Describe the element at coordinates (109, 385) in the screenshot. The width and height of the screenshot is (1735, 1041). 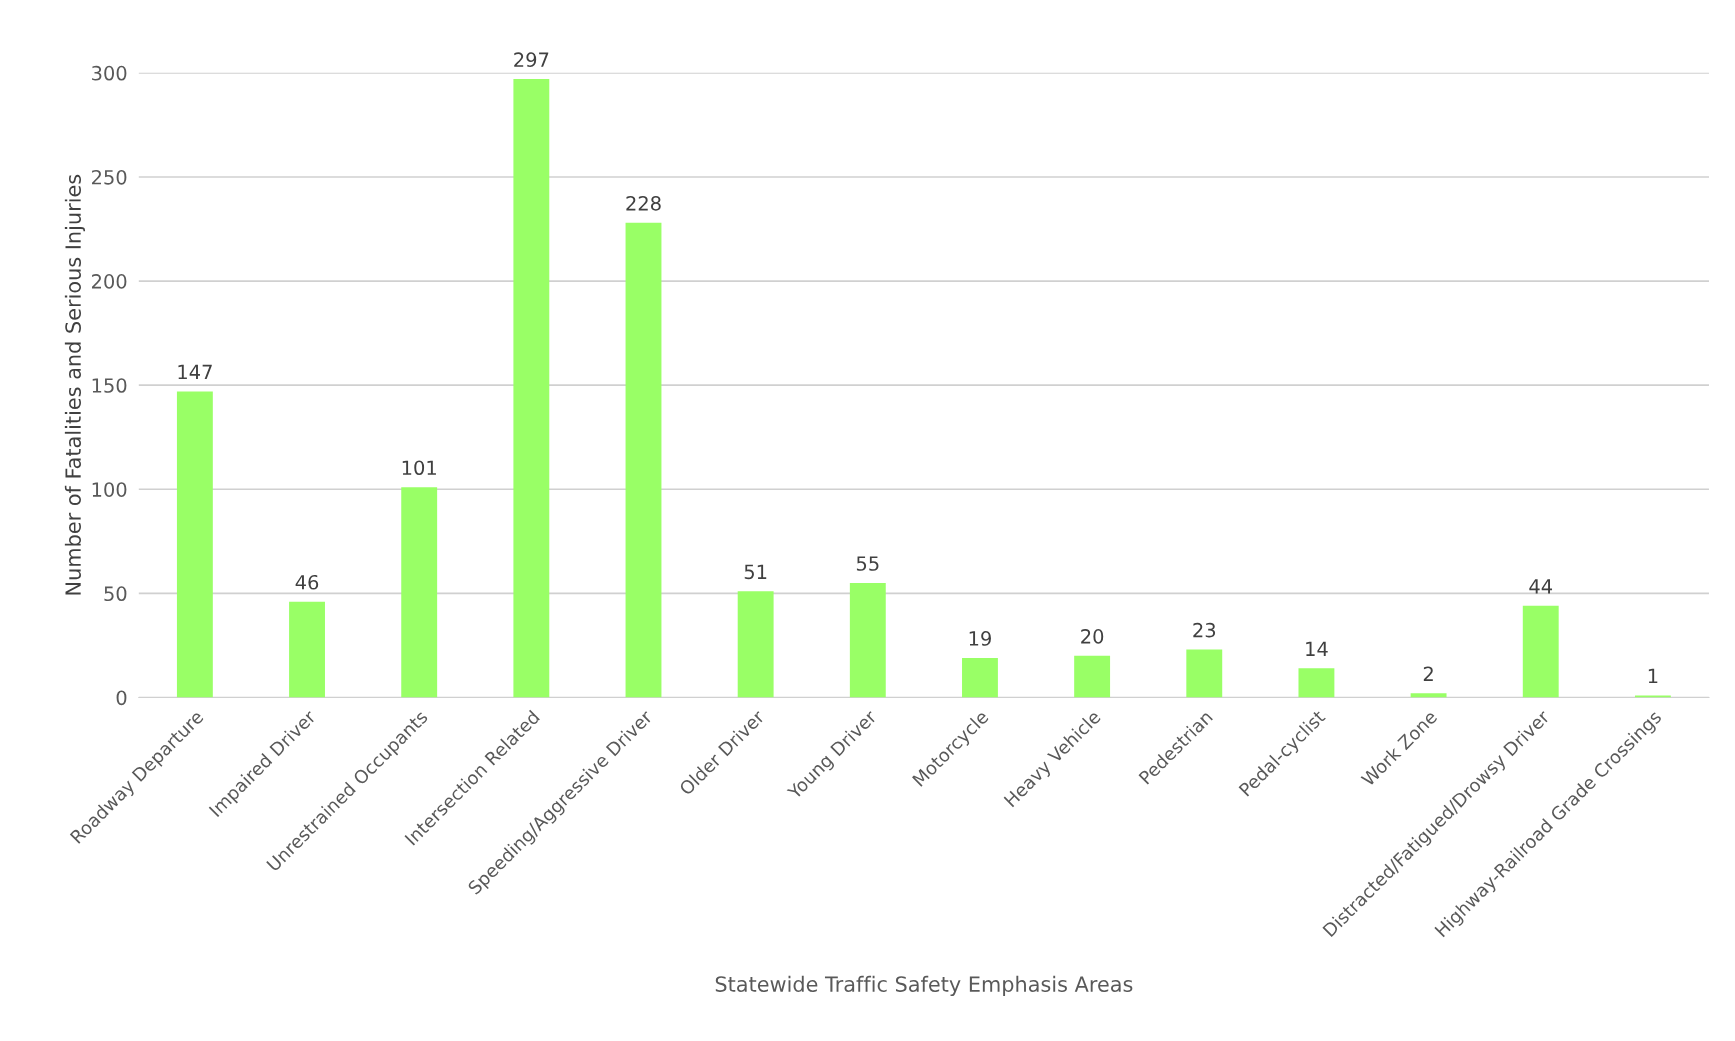
I see `y-tick-label: 150` at that location.